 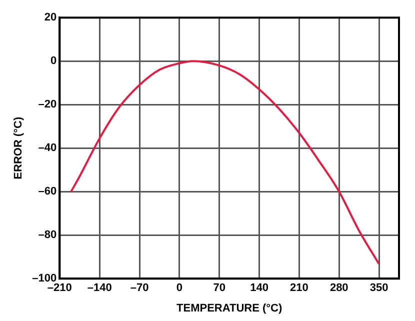 I want to click on y-tick-label: –80, so click(x=47, y=235).